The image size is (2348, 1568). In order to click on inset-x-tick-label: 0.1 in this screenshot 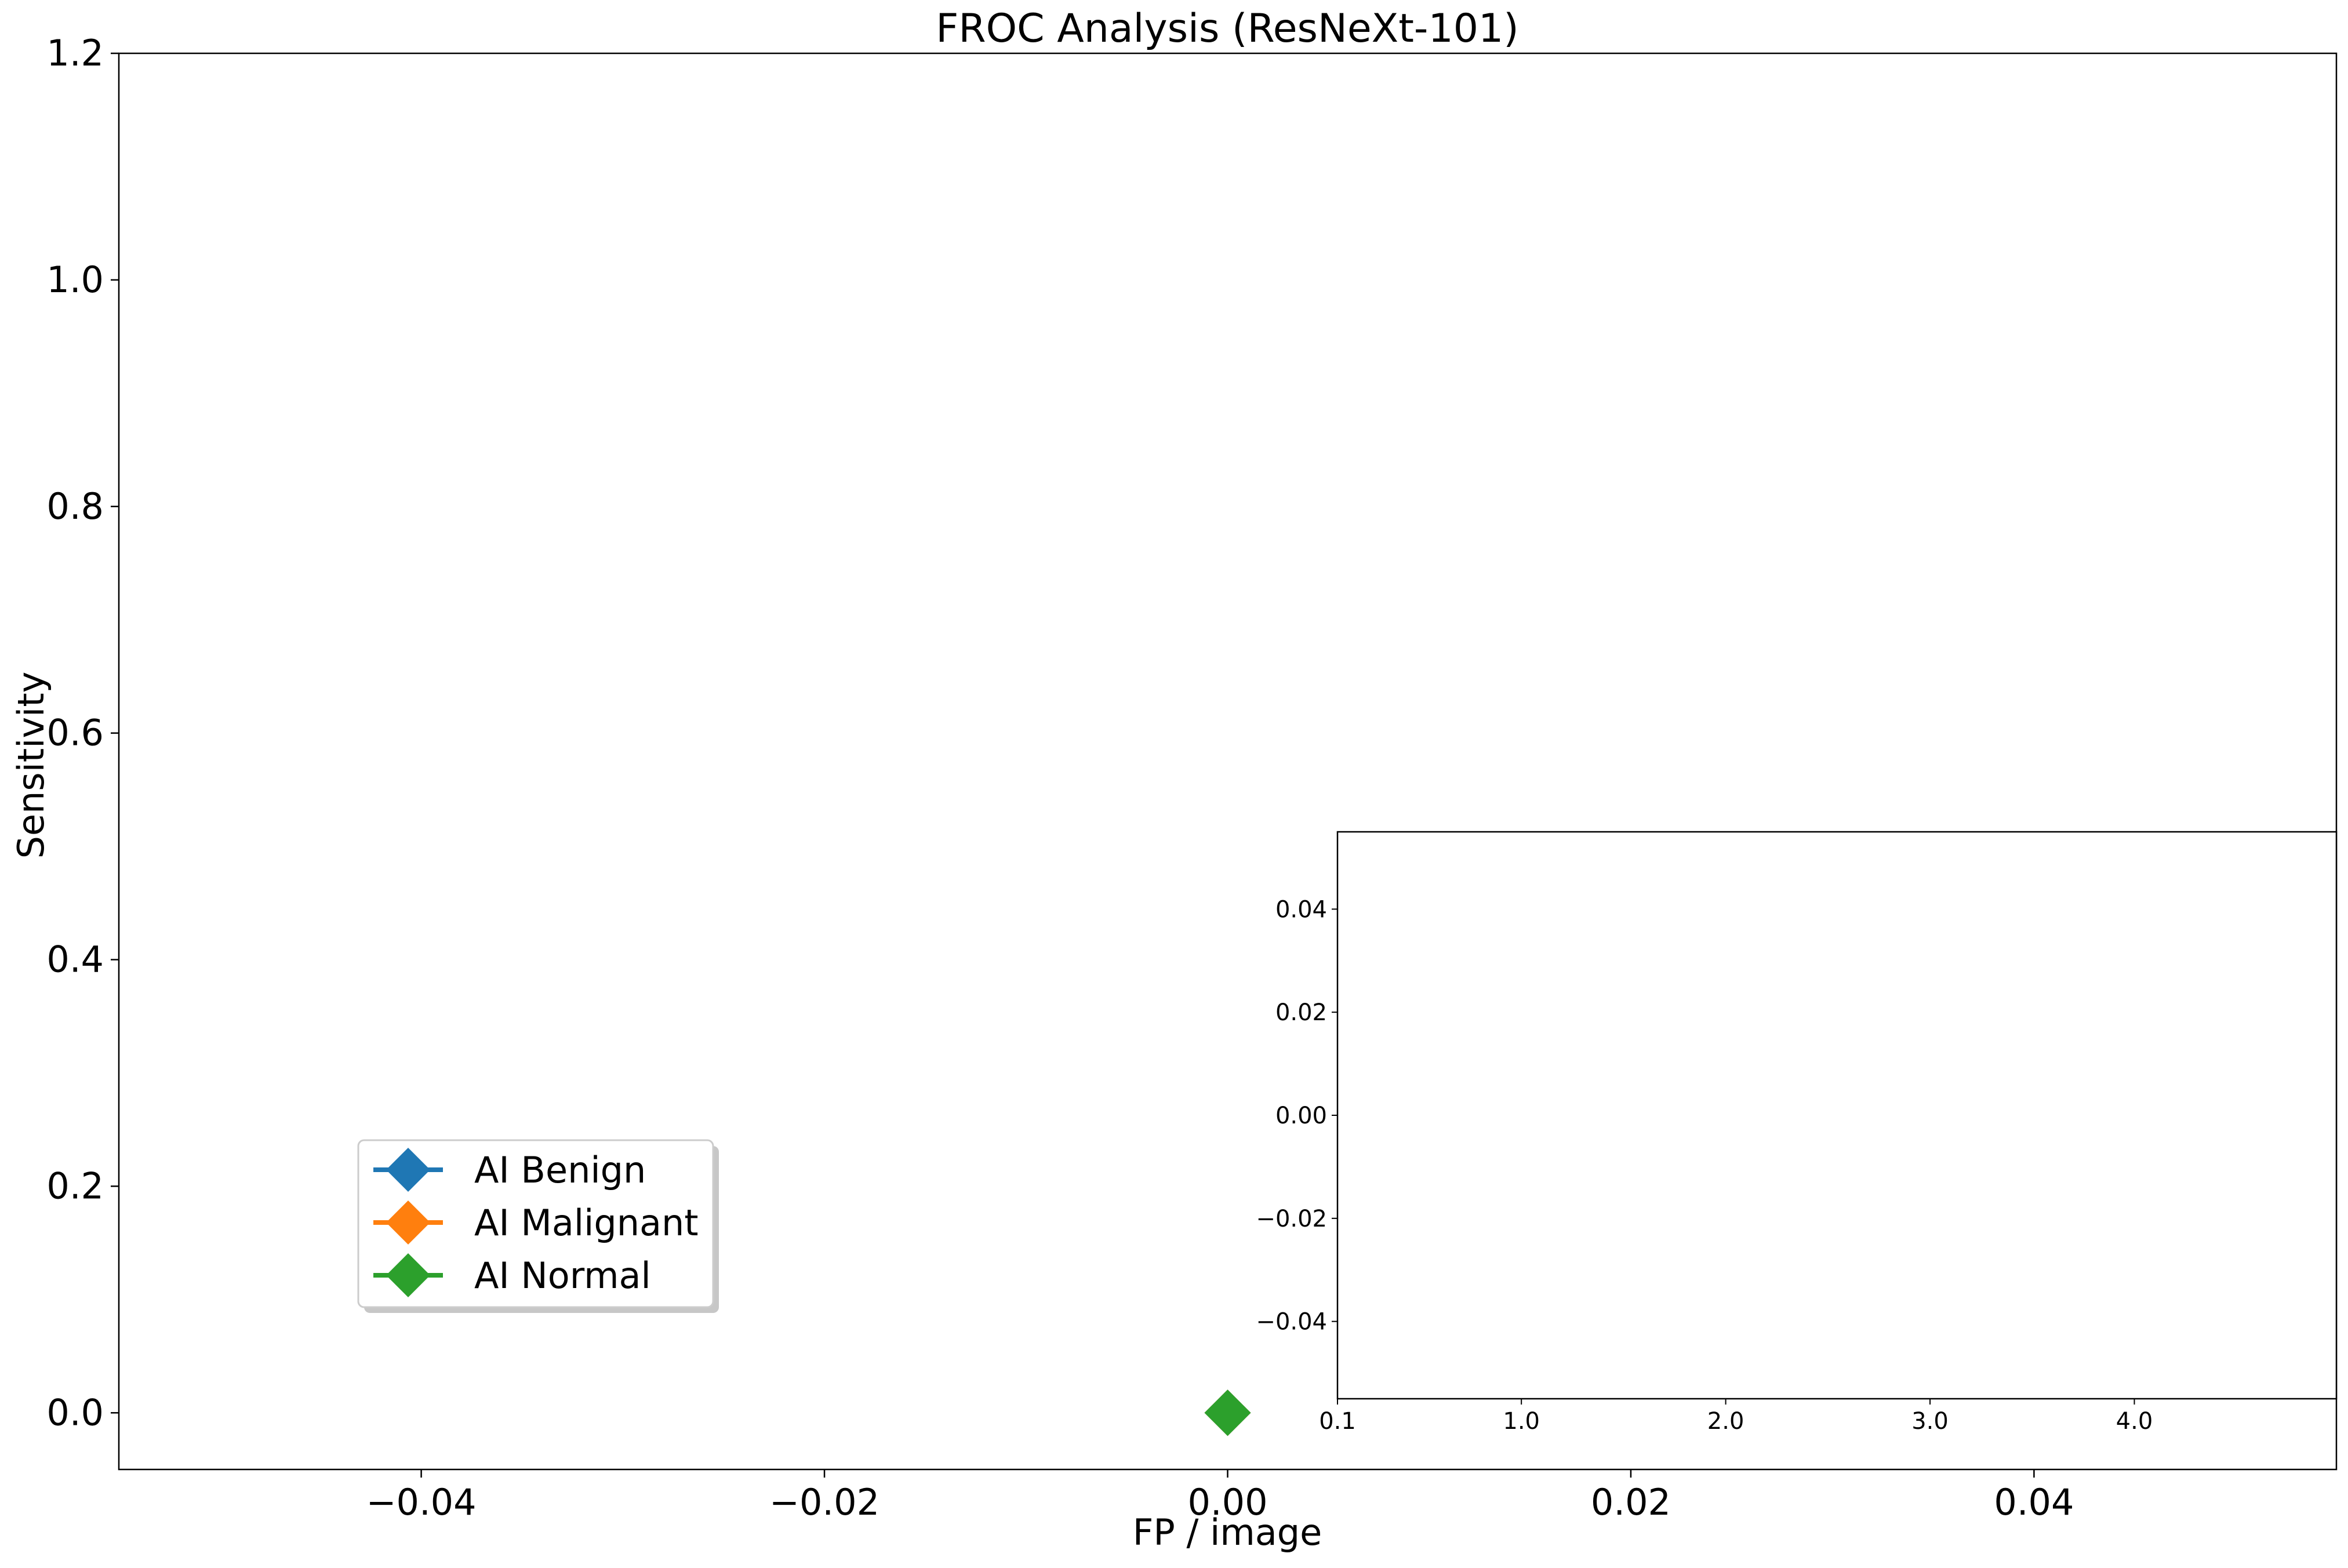, I will do `click(1337, 1422)`.